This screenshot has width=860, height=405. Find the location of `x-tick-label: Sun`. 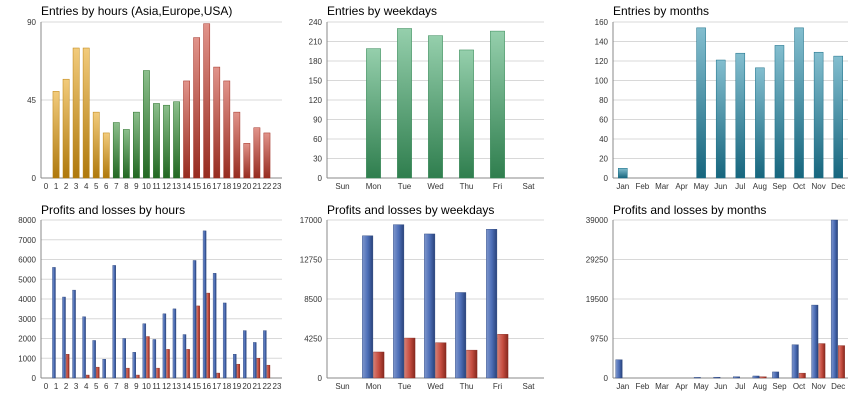

x-tick-label: Sun is located at coordinates (342, 186).